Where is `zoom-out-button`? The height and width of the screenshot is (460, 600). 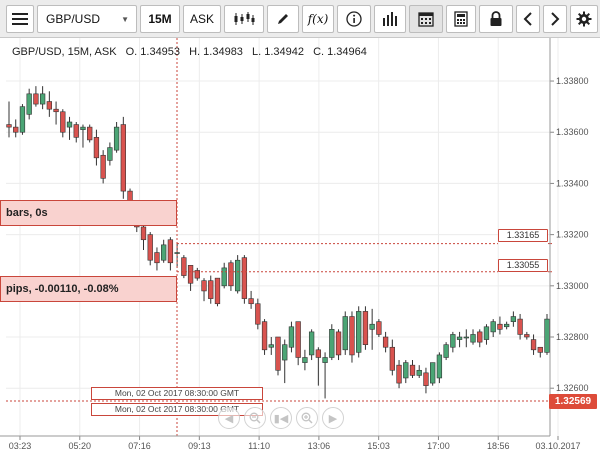
zoom-out-button is located at coordinates (255, 418).